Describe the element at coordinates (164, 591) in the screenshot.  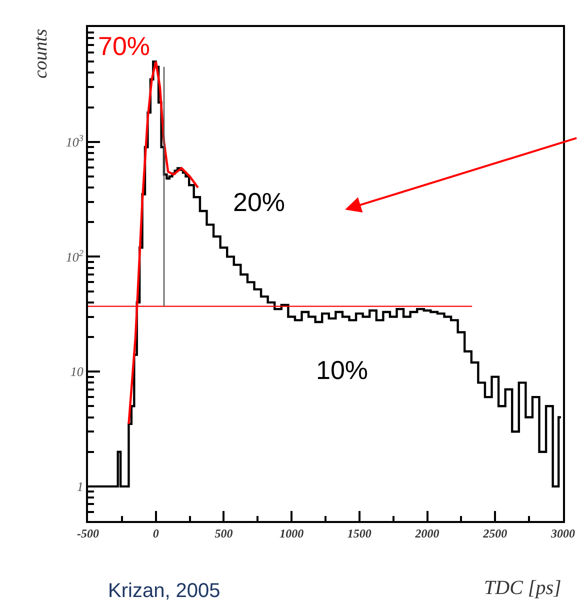
I see `text: Krizan, 2005` at that location.